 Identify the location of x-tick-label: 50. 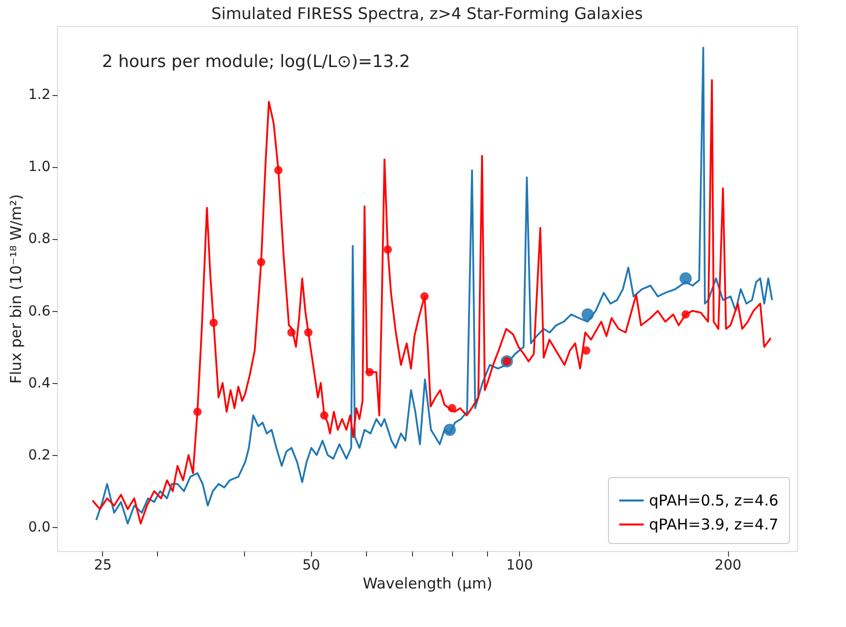
(311, 566).